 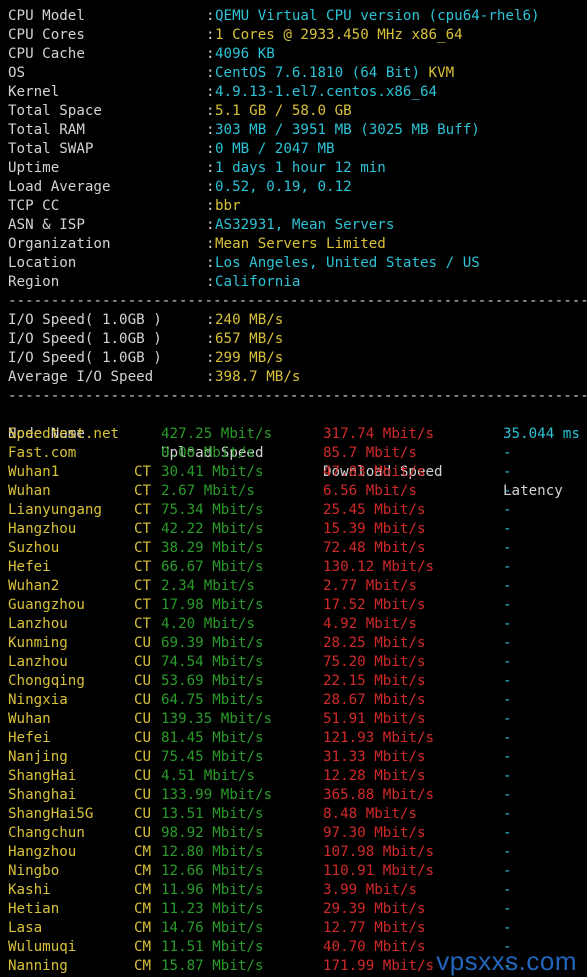 What do you see at coordinates (297, 510) in the screenshot?
I see `table-row: Lianyungang CT 75.34 Mbit/s 25.45 Mbit/s -` at bounding box center [297, 510].